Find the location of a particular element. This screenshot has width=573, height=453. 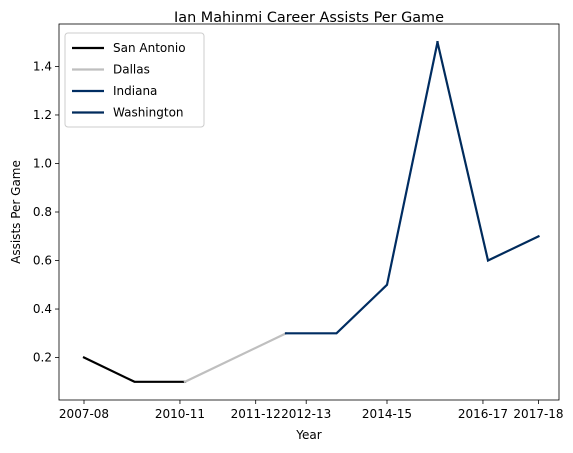

x-tick-label: 2012-13 is located at coordinates (306, 414).